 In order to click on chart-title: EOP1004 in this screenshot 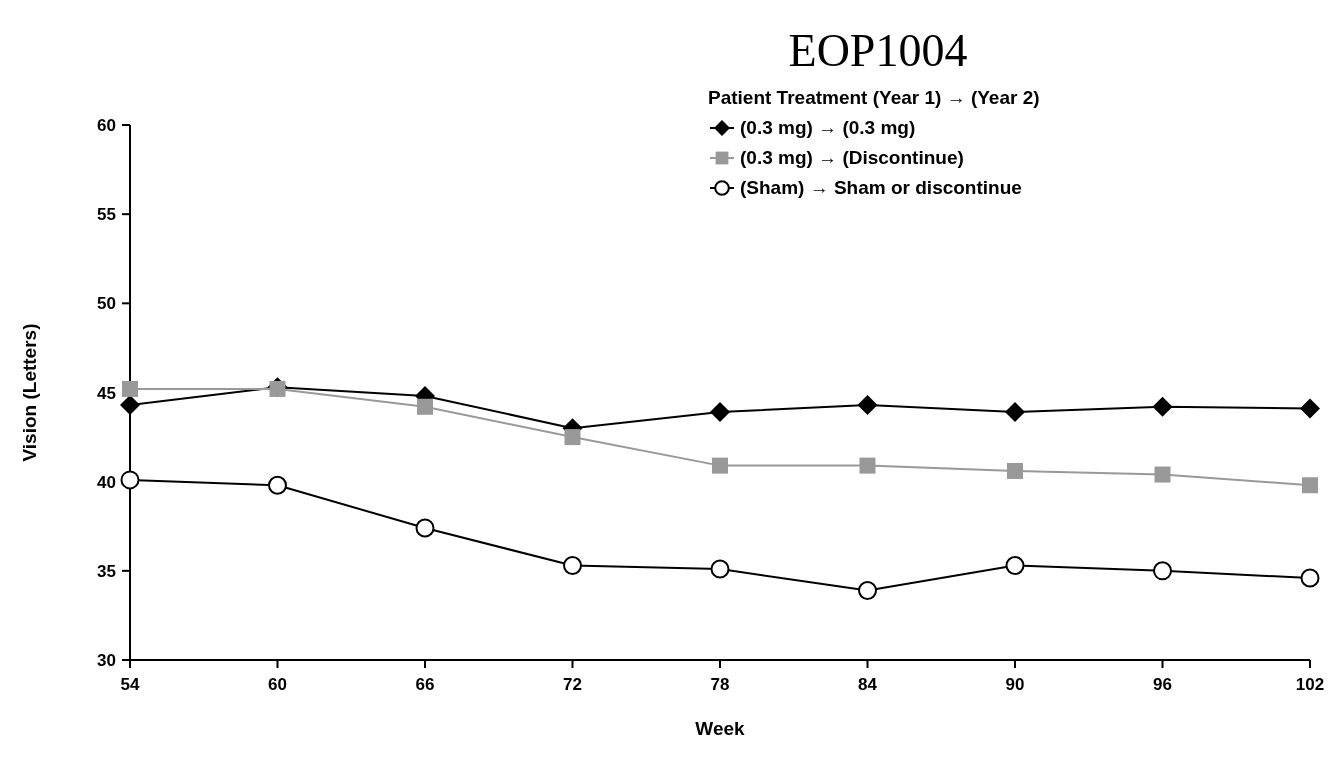, I will do `click(878, 50)`.